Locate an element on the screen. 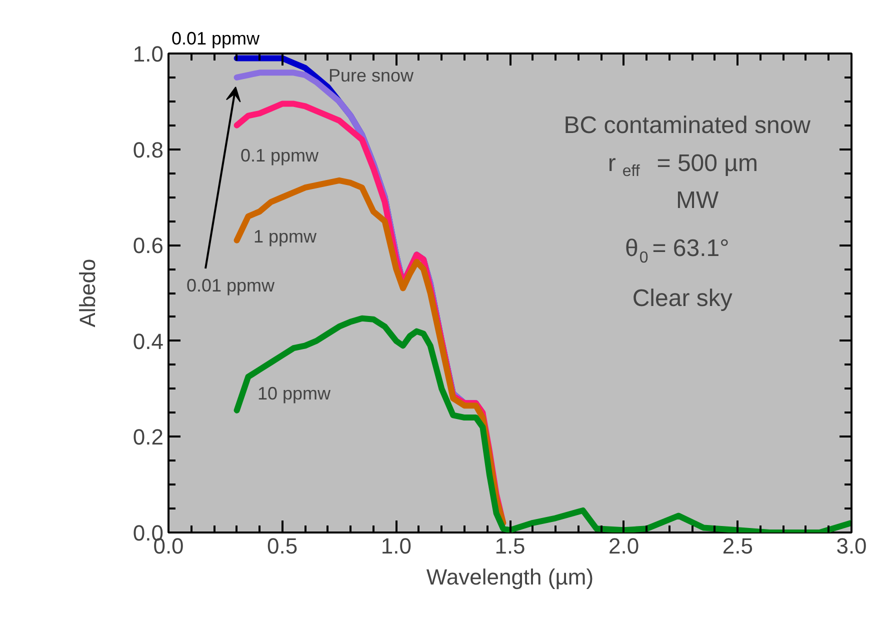  y-tick-label: 0.4 is located at coordinates (148, 341).